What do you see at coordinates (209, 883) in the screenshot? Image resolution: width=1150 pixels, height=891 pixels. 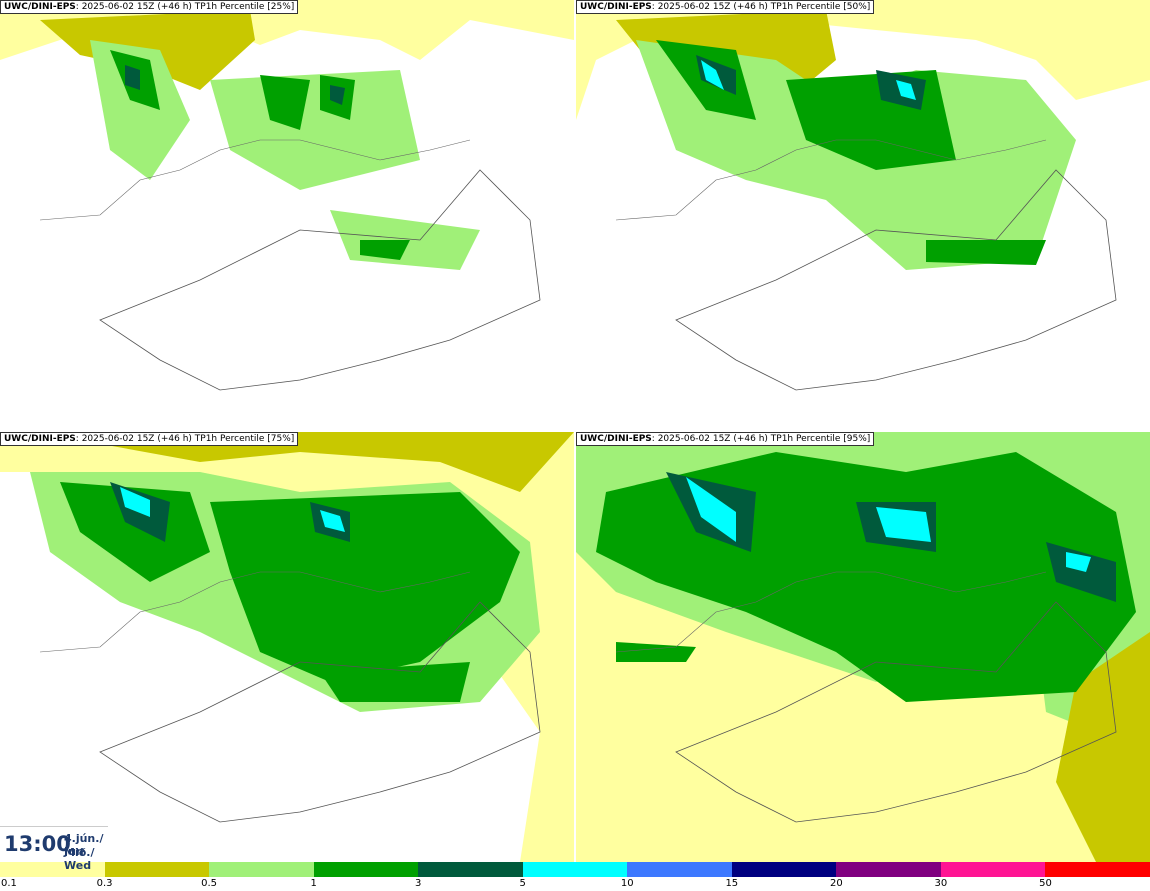 I see `legend-label: 0.5` at bounding box center [209, 883].